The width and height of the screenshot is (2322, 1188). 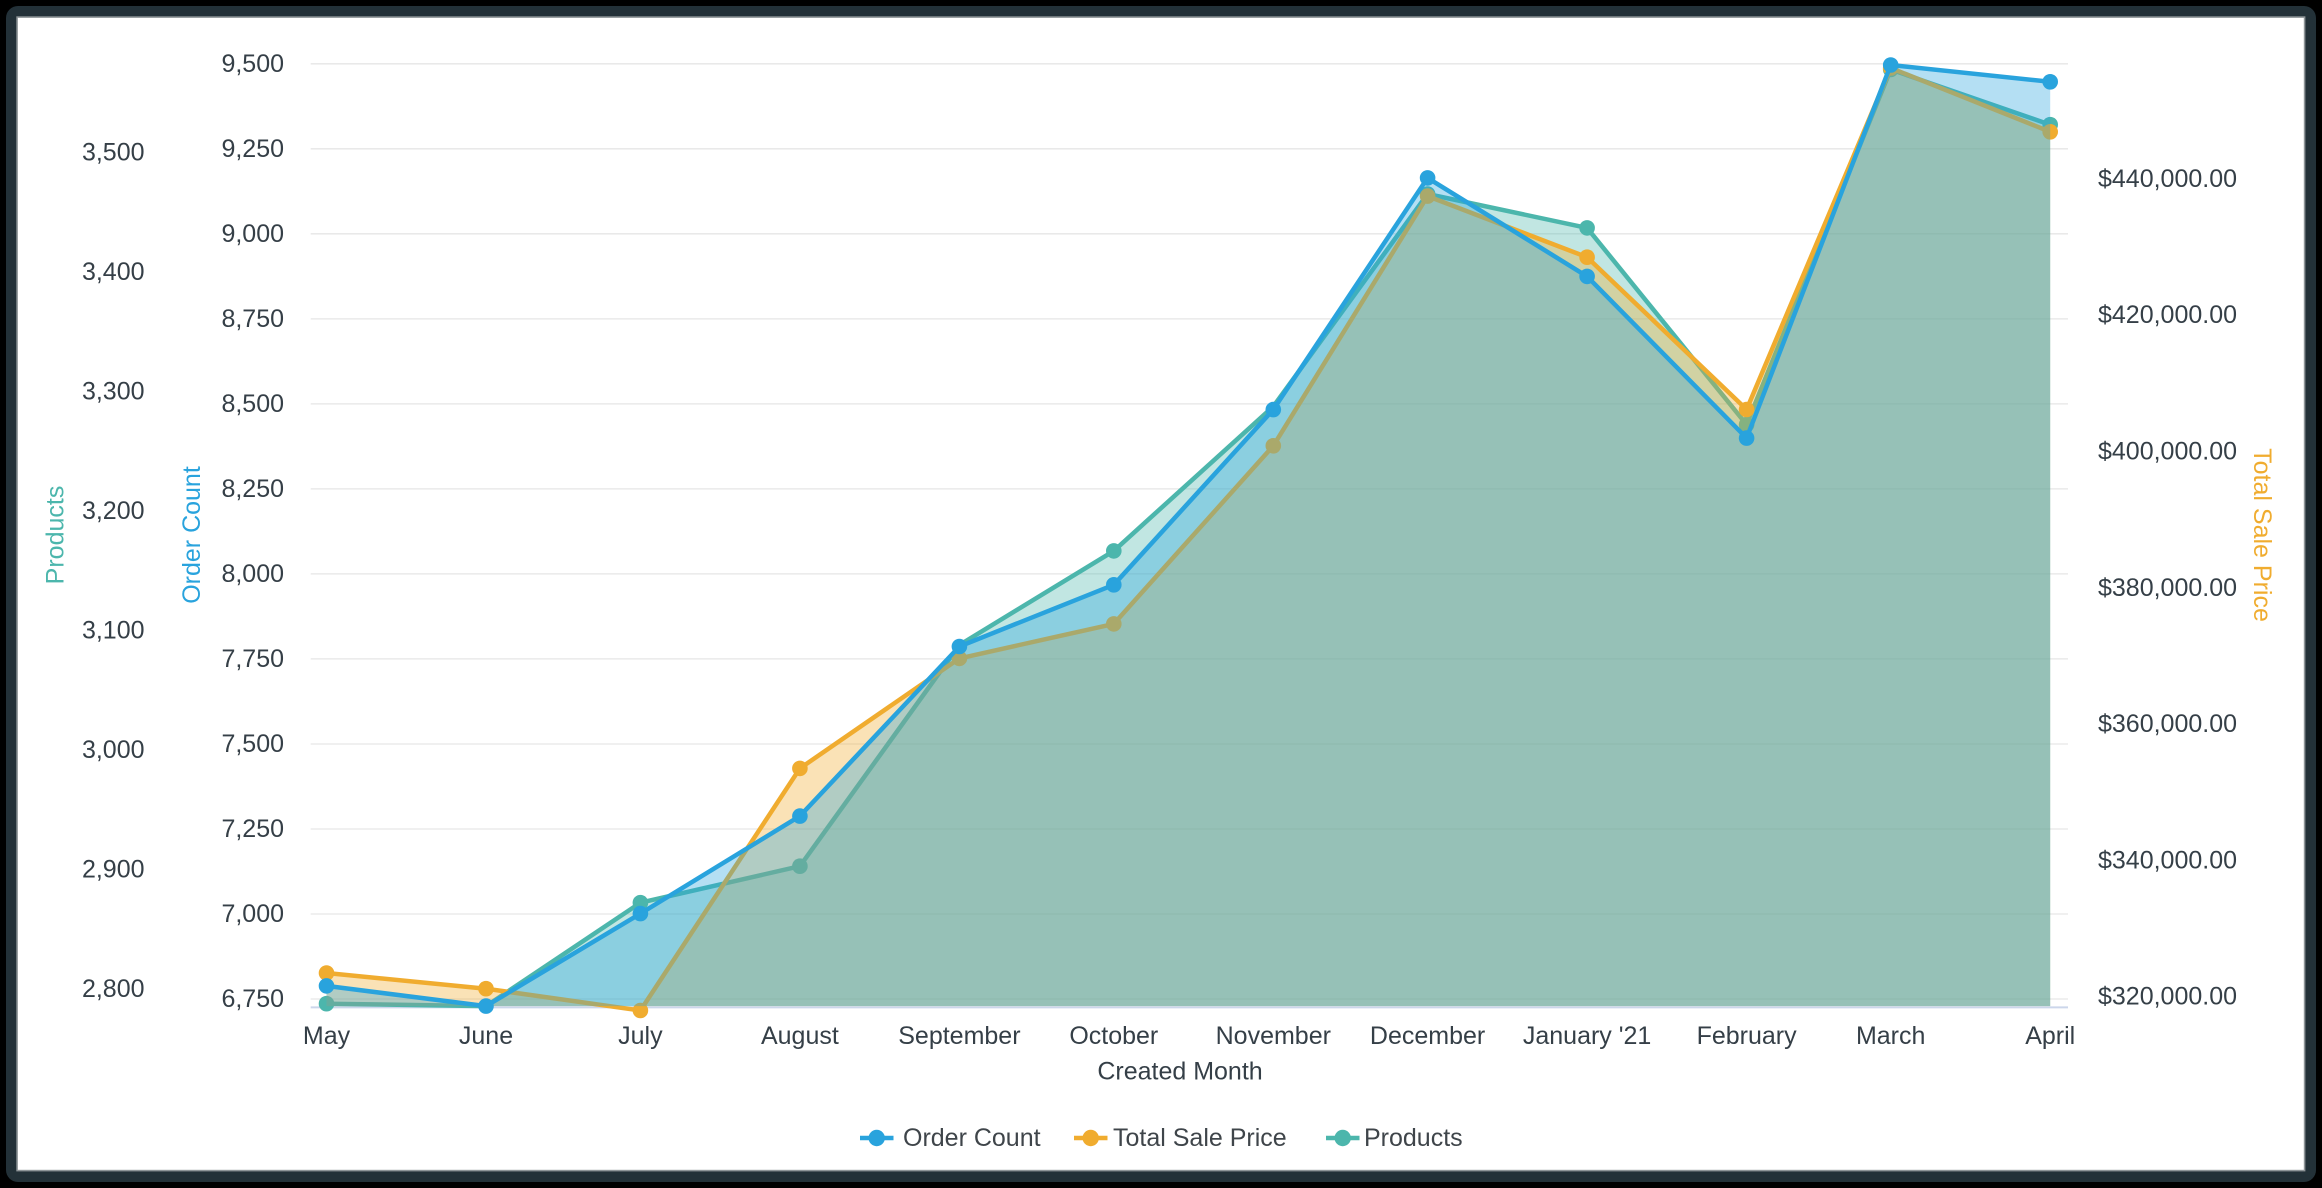 I want to click on svg-text: June, so click(x=486, y=1036).